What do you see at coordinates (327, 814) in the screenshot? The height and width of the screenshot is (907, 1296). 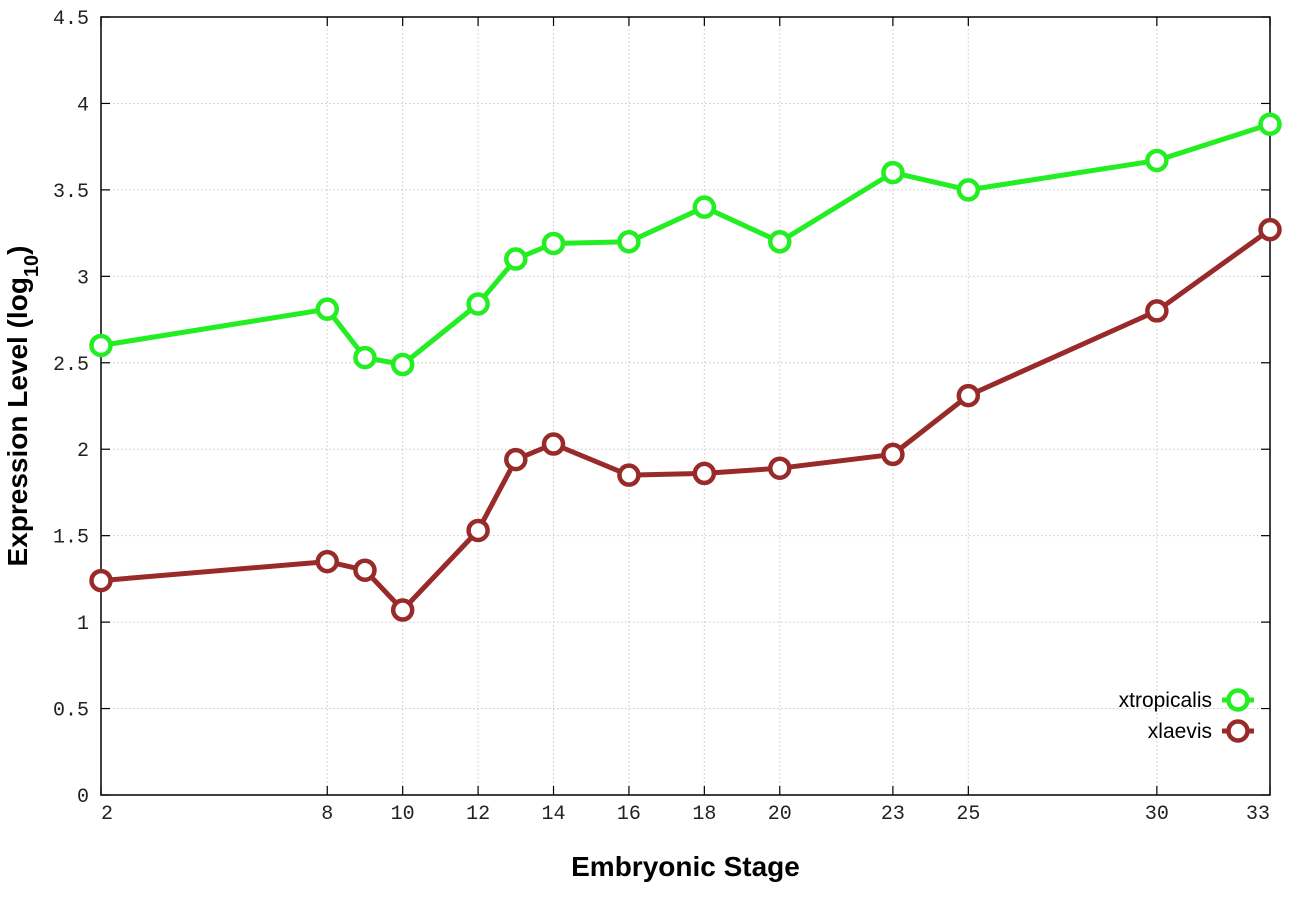 I see `x-tick-label: 8` at bounding box center [327, 814].